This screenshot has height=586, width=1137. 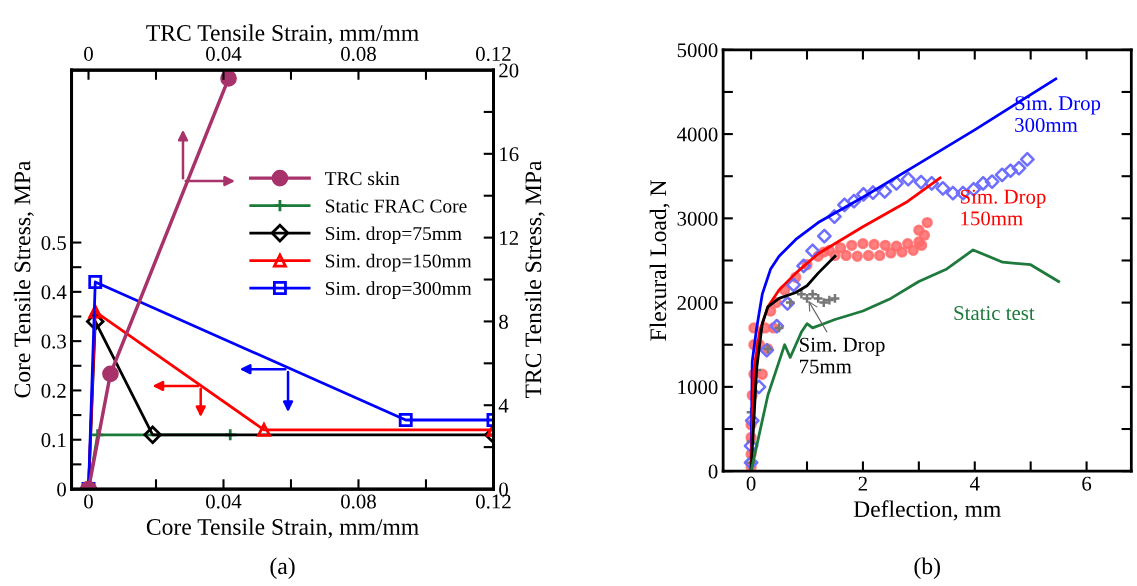 I want to click on legend-label: Sim. drop=75mm, so click(x=393, y=235).